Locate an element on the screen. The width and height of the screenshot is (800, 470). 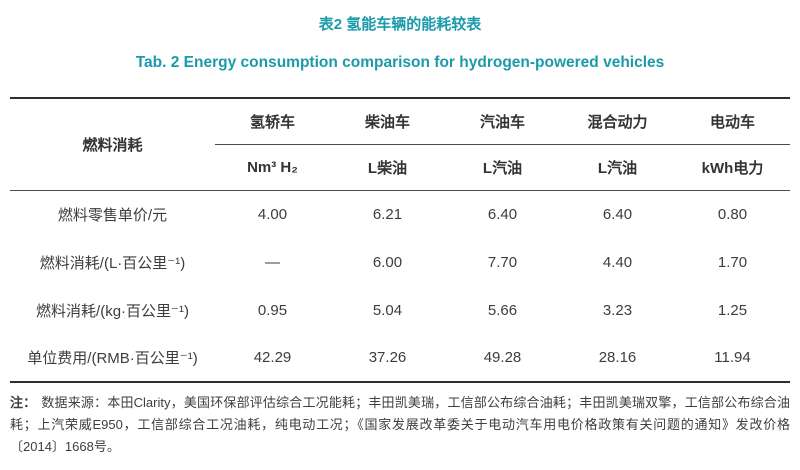
cell-value: 6.21 is located at coordinates (387, 214).